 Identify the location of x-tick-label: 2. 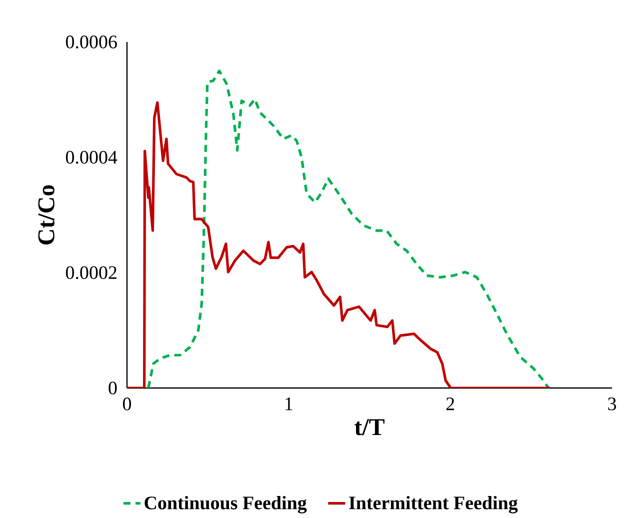
(450, 404).